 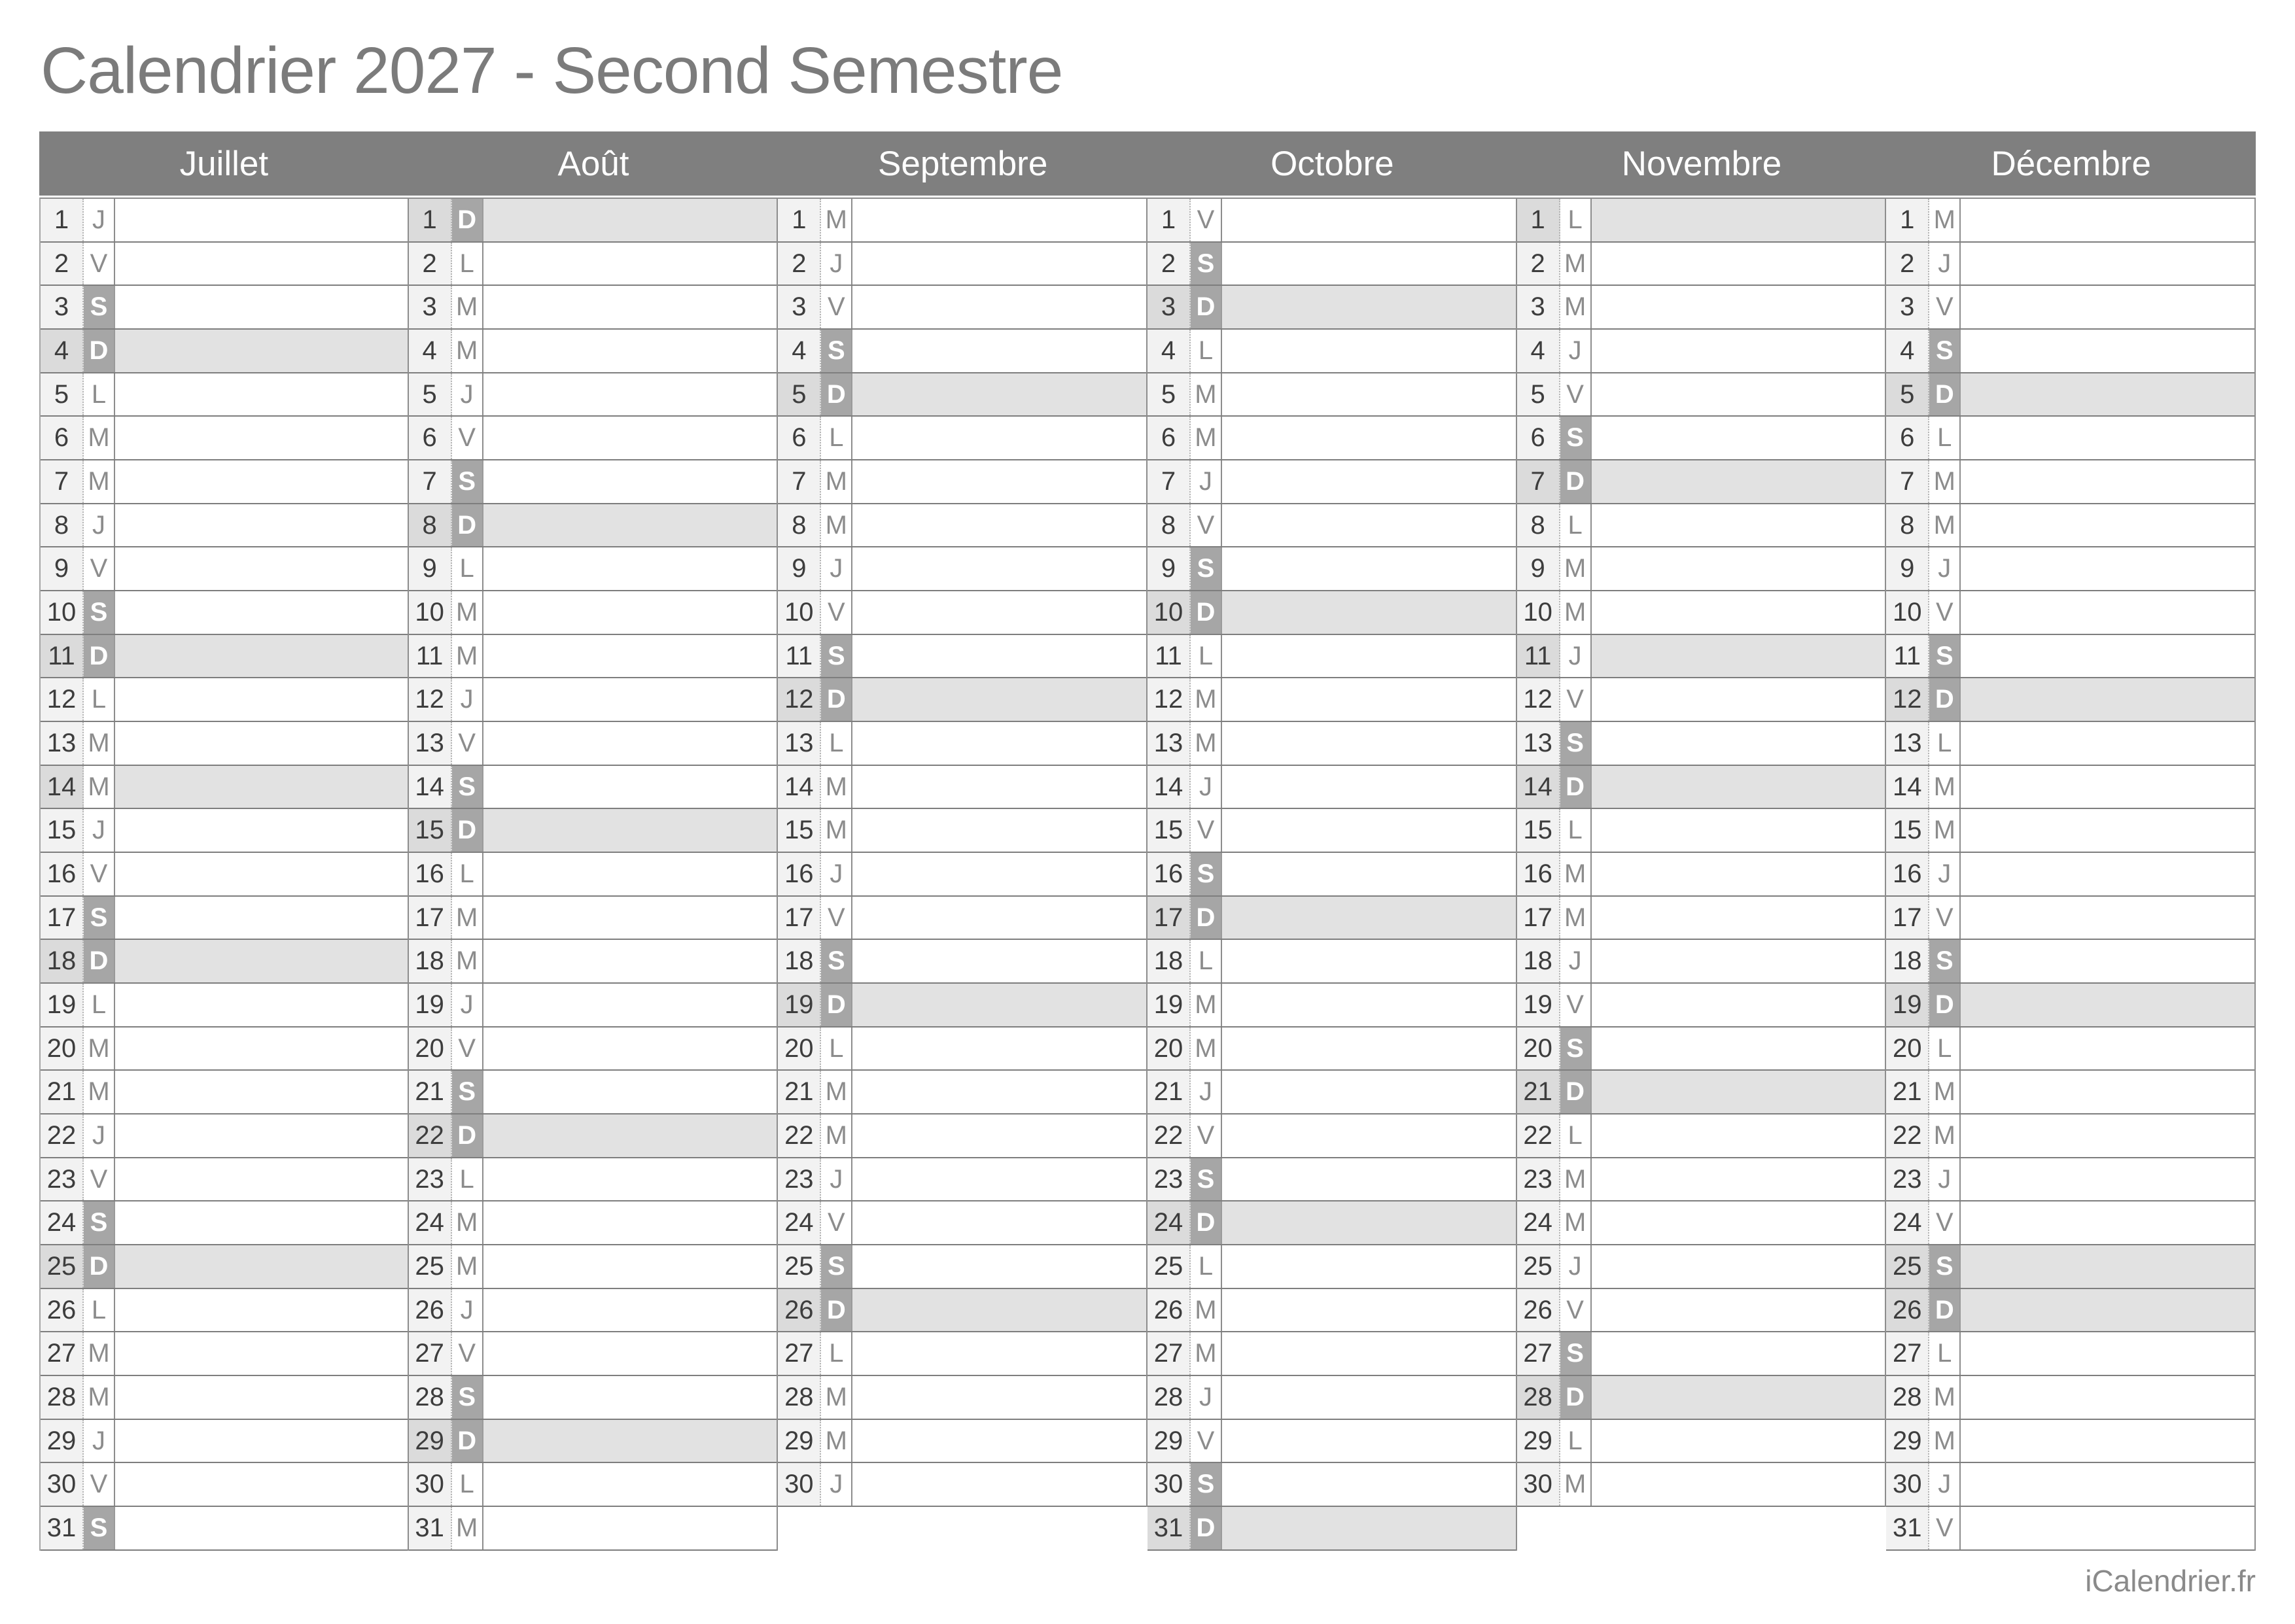 What do you see at coordinates (2170, 1581) in the screenshot?
I see `footer-brand: iCalendrier.fr` at bounding box center [2170, 1581].